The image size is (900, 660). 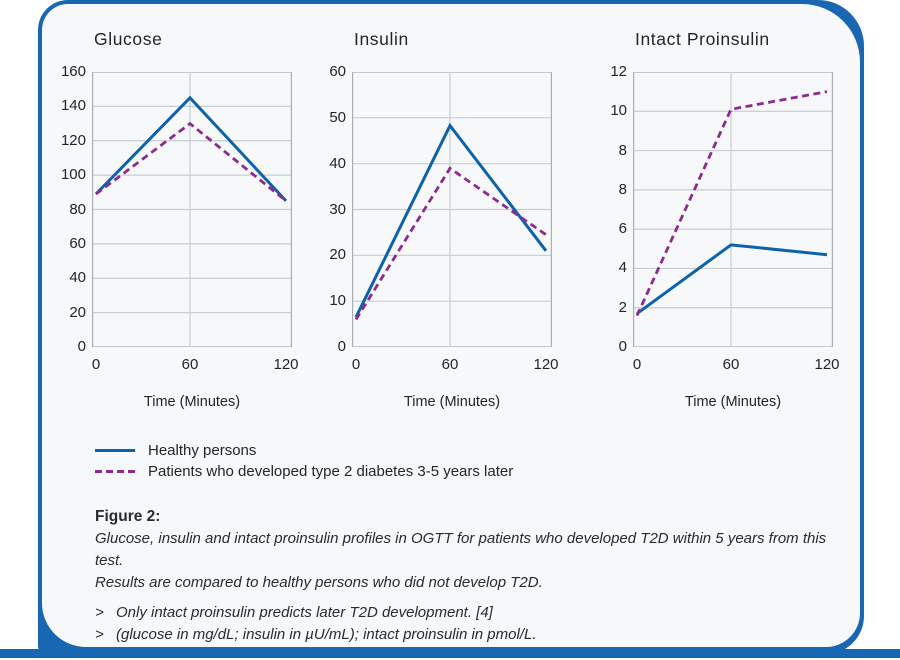 I want to click on y-tick-label: 6, so click(x=622, y=229).